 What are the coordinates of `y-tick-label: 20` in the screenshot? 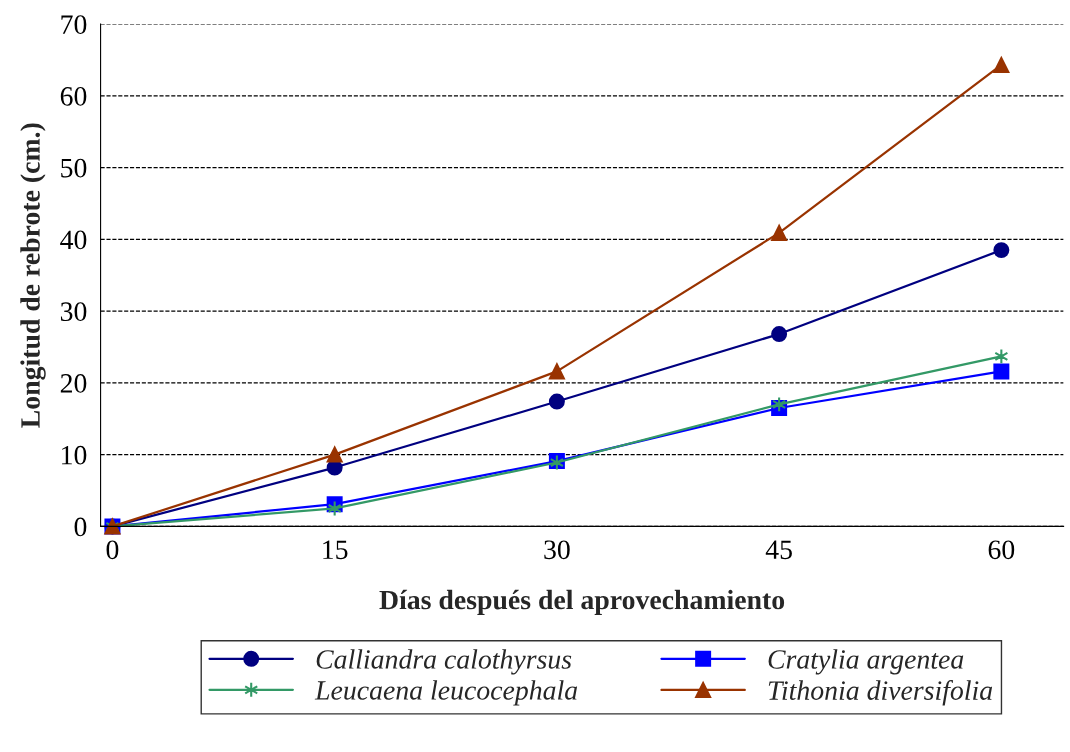 It's located at (73, 383).